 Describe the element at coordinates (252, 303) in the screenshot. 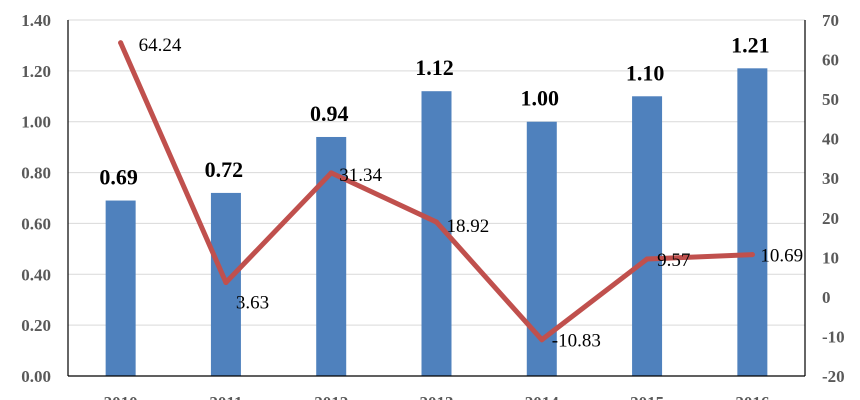

I see `line-value-label: 3.63` at that location.